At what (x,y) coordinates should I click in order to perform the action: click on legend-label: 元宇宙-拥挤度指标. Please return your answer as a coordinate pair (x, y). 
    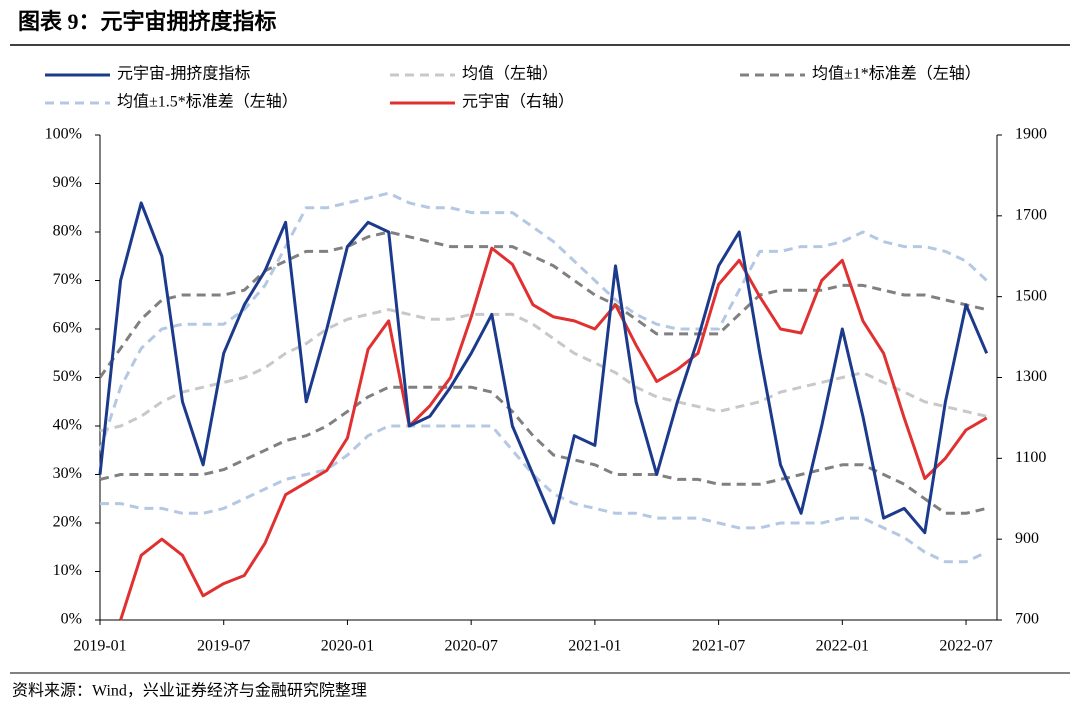
    Looking at the image, I should click on (183, 74).